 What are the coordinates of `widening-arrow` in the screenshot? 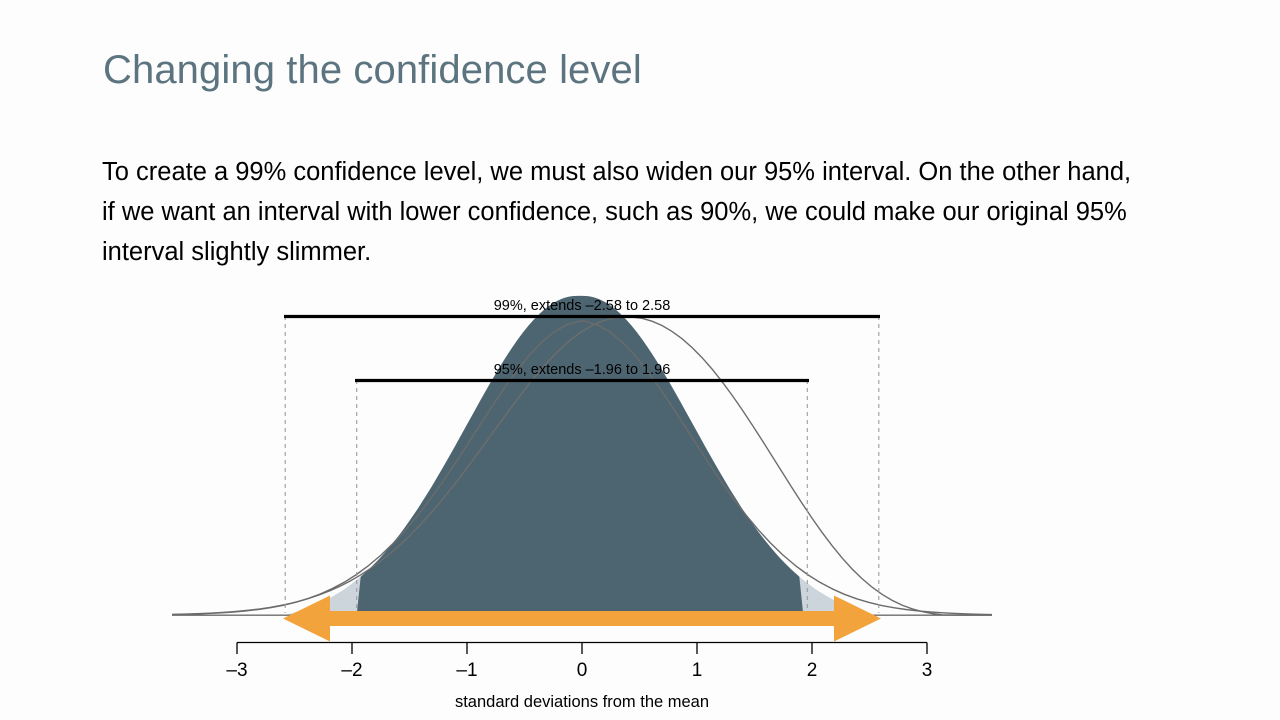 It's located at (582, 618).